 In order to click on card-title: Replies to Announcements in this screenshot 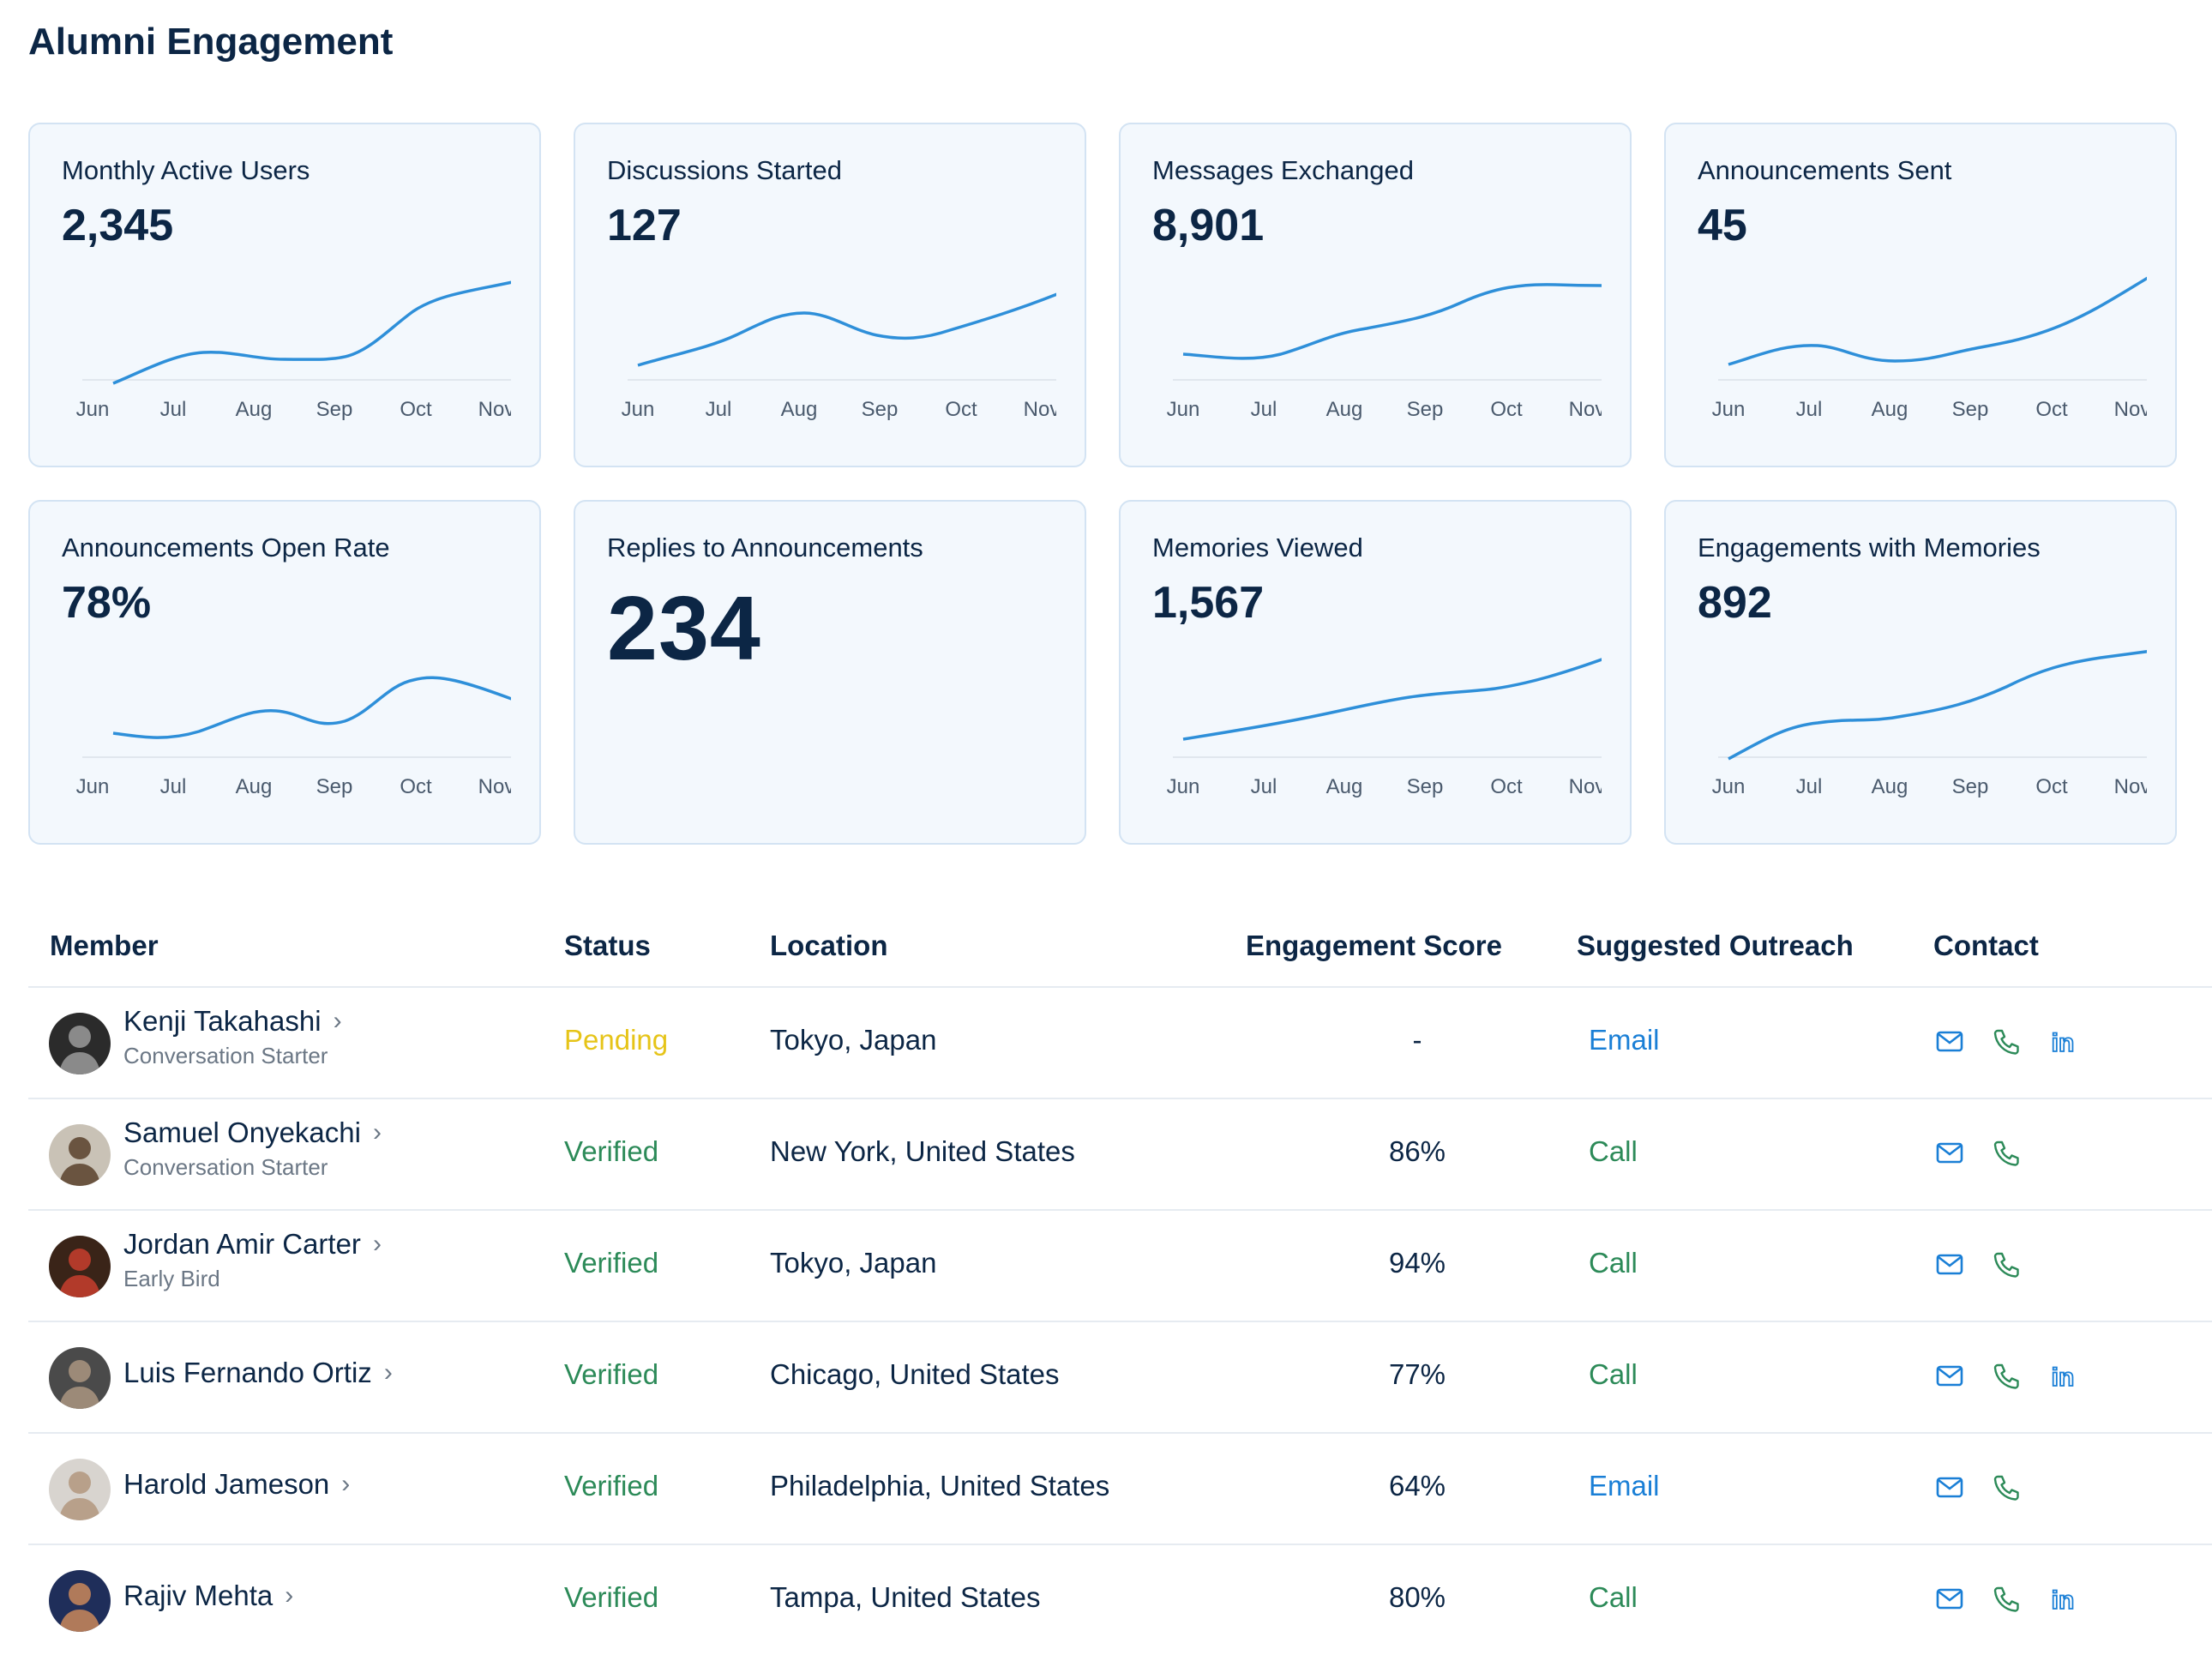, I will do `click(765, 548)`.